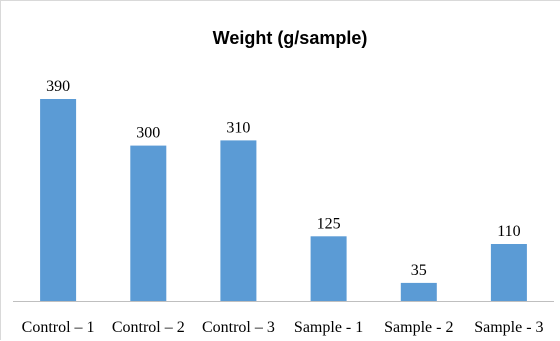  Describe the element at coordinates (508, 327) in the screenshot. I see `x-tick-label: Sample - 3` at that location.